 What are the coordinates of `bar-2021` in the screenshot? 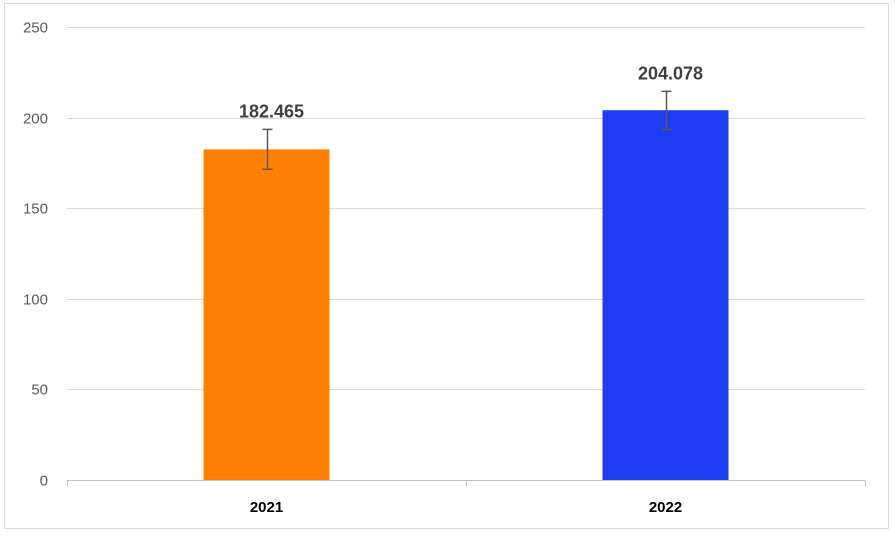 It's located at (266, 314).